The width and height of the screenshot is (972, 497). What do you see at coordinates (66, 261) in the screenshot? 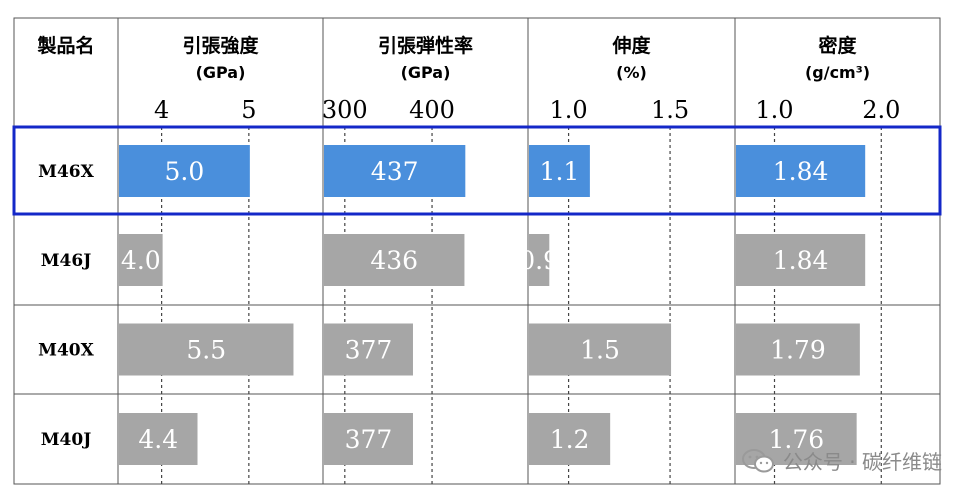
I see `row-label: M46J` at bounding box center [66, 261].